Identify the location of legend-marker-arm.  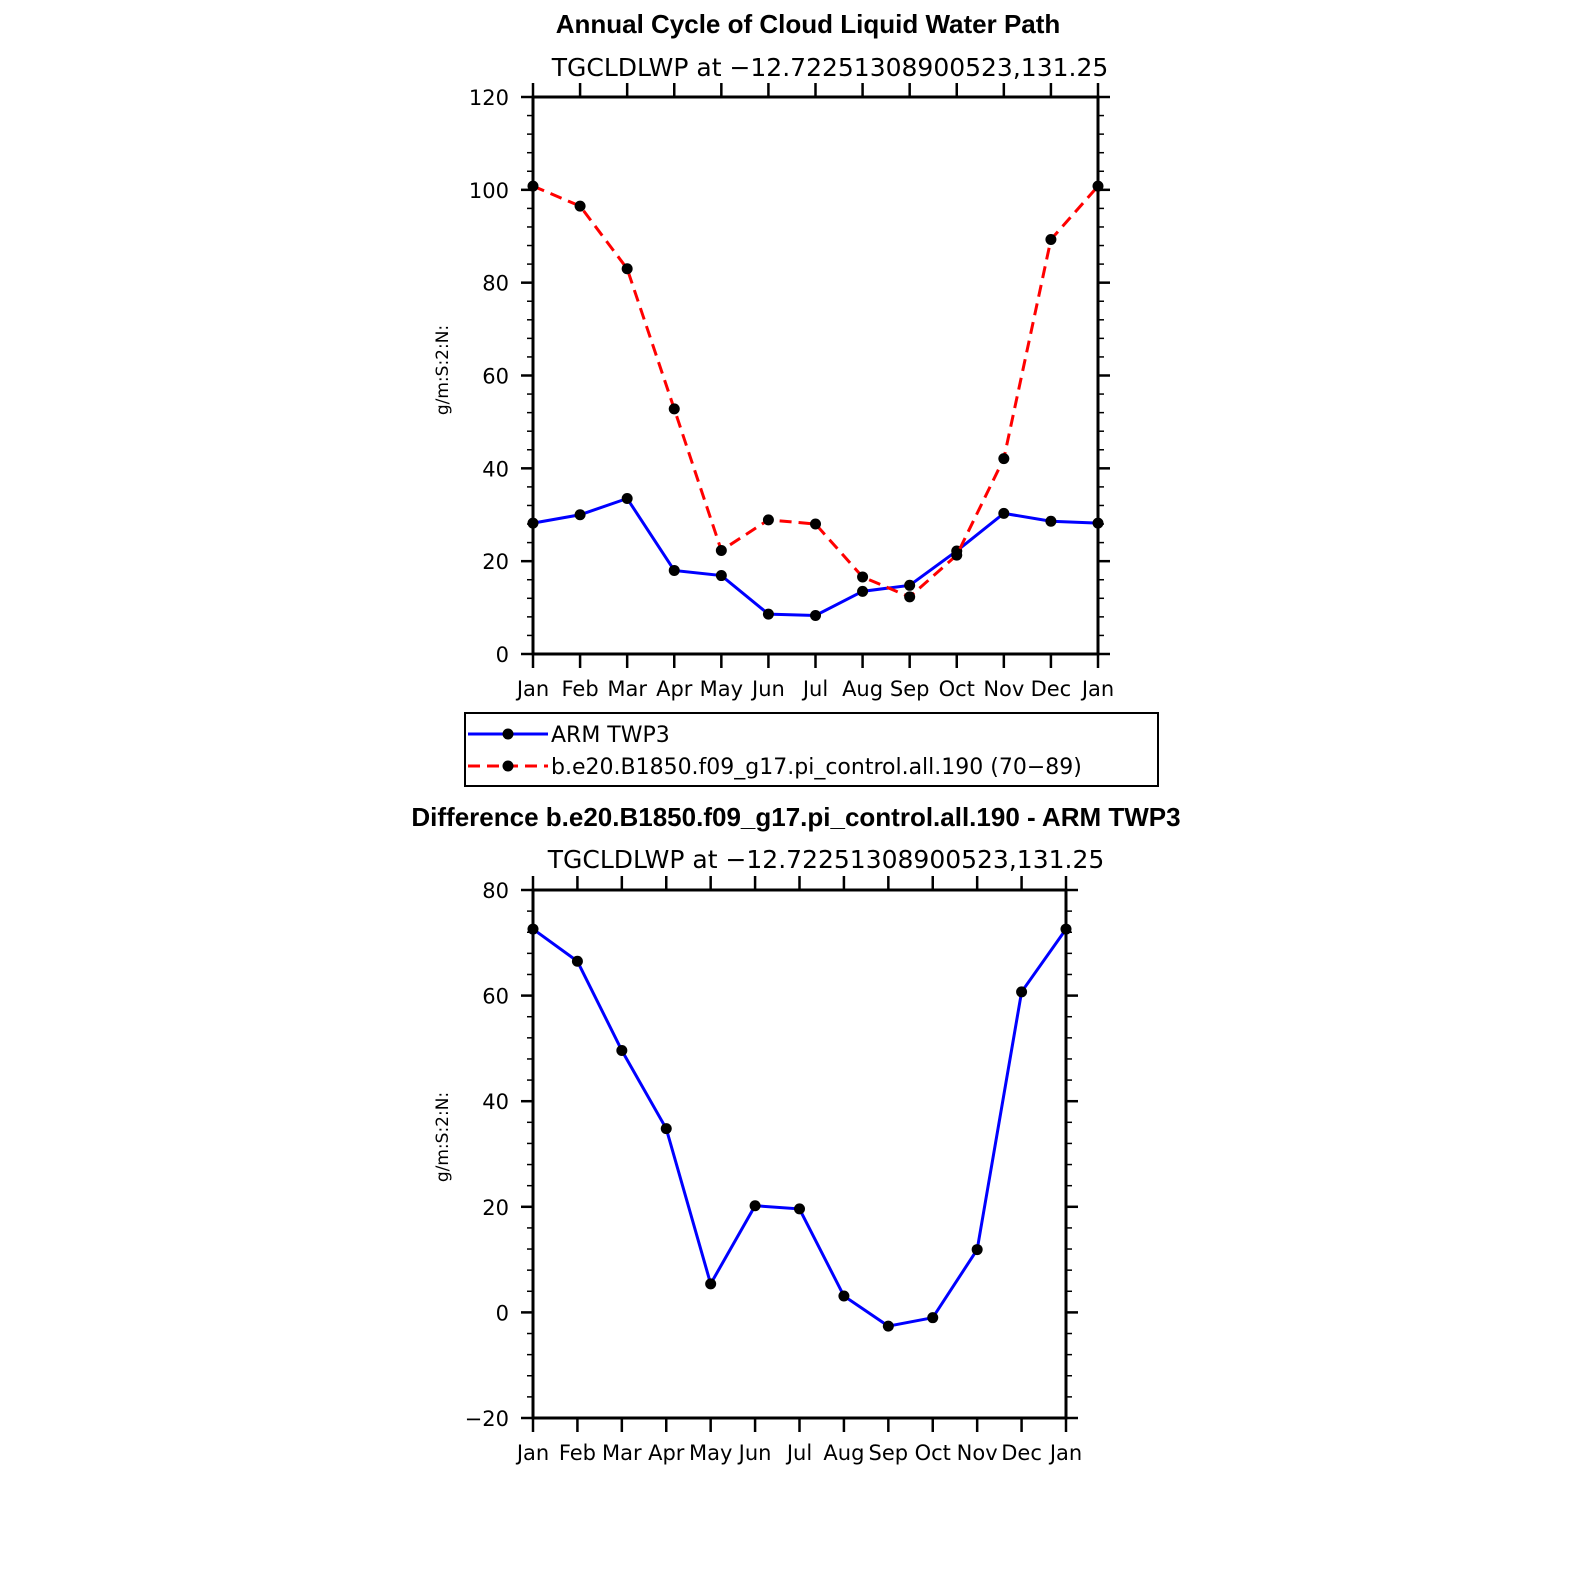
(508, 734).